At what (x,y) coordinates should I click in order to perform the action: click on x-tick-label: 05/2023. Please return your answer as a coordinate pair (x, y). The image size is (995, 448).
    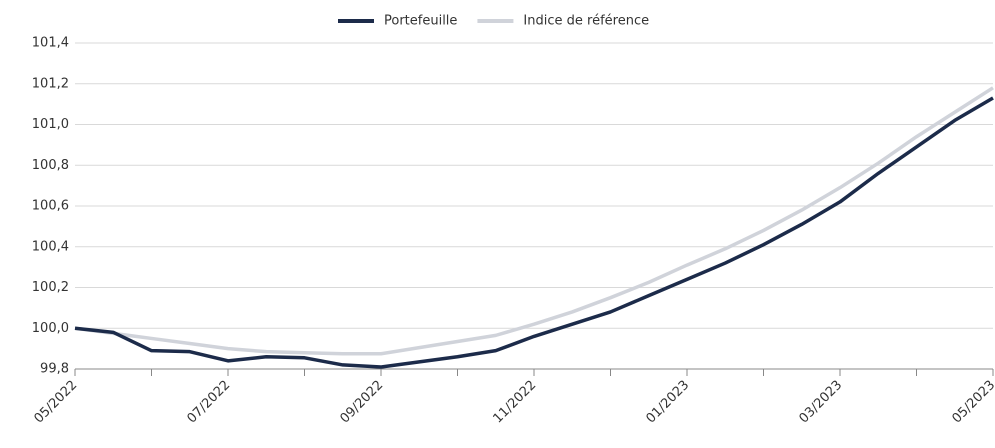
    Looking at the image, I should click on (972, 402).